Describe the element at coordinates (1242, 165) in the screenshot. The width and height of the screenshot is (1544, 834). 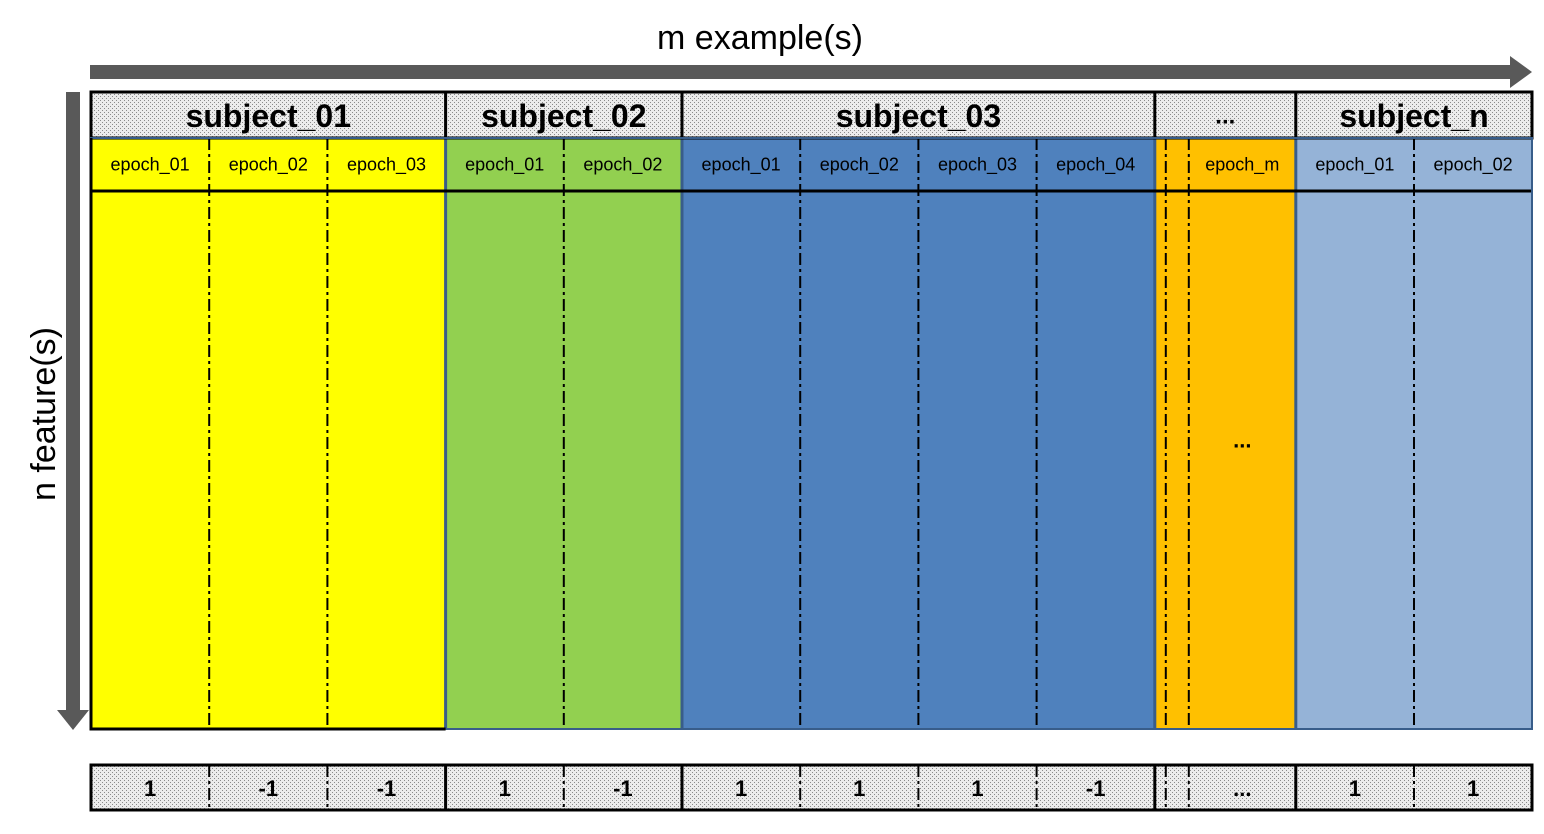
I see `epoch-label: epoch_m` at that location.